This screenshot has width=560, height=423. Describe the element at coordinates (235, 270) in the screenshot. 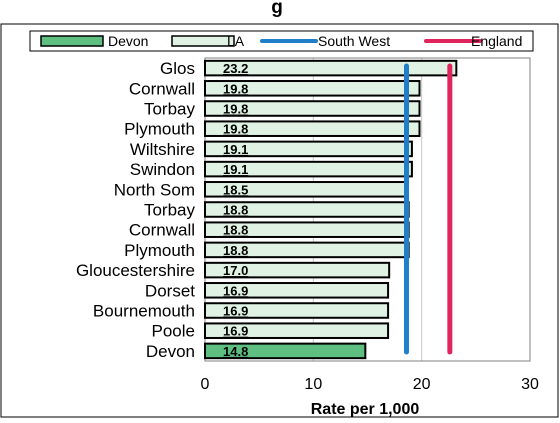

I see `bar-value-label: 17.0` at that location.